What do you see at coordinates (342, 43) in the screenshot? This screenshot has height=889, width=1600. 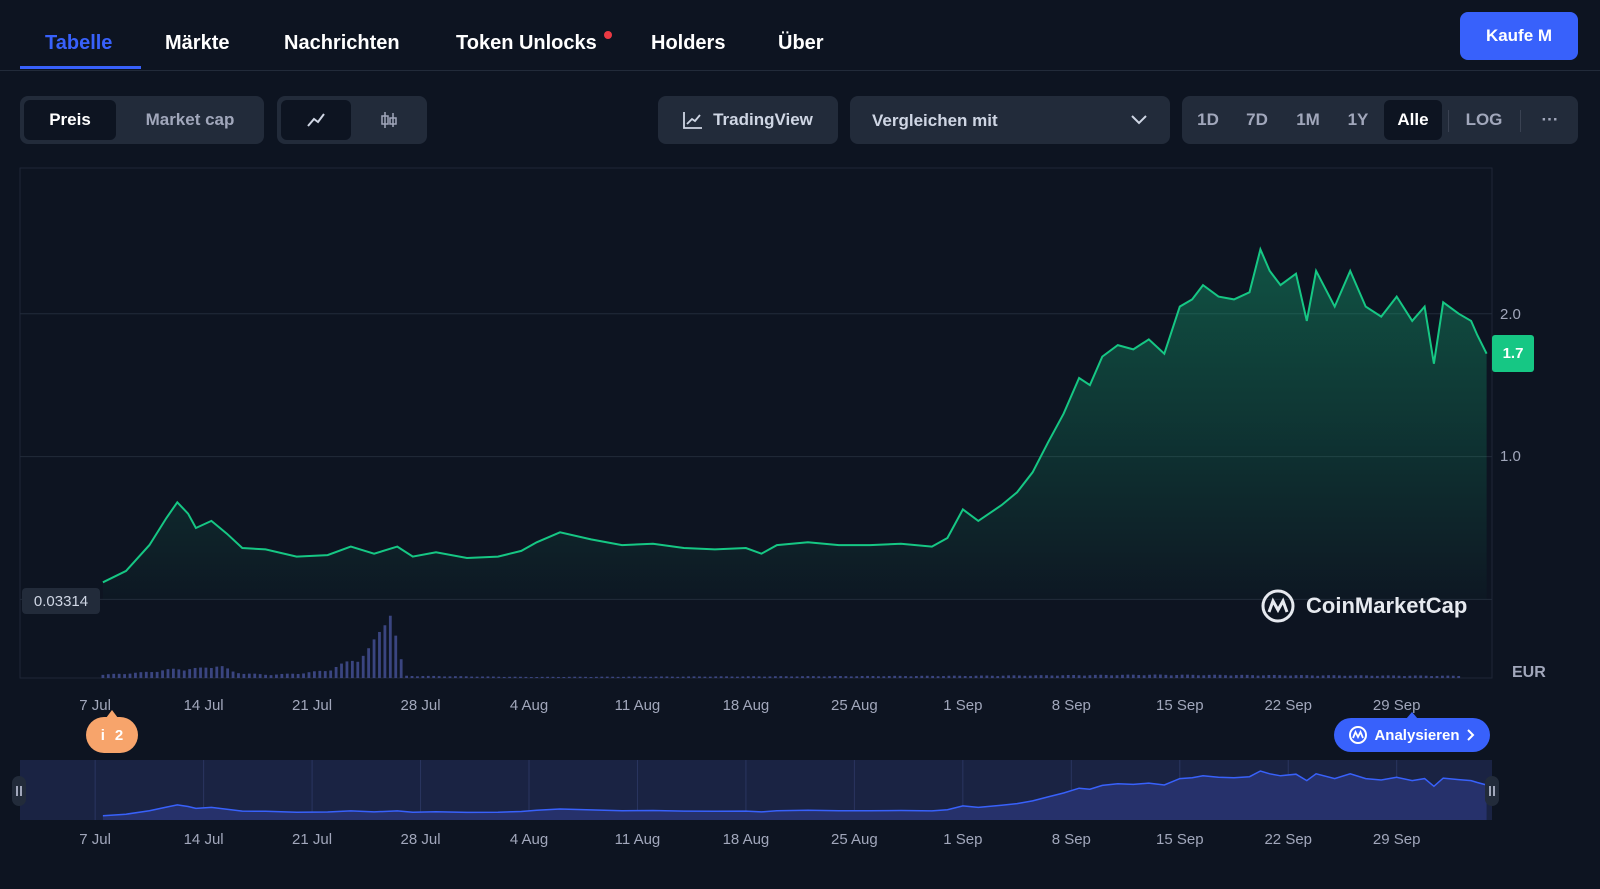 I see `tab-nachrichten: Nachrichten` at bounding box center [342, 43].